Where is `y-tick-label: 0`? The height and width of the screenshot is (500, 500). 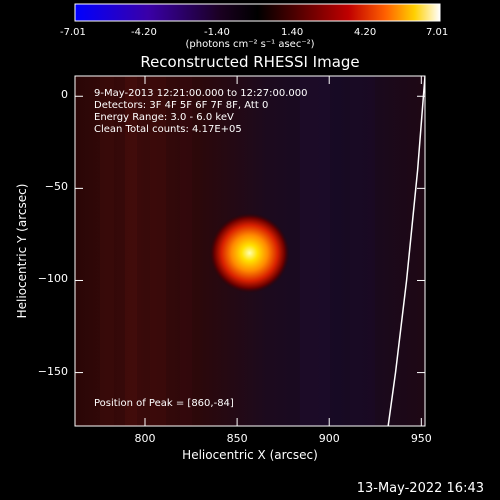
y-tick-label: 0 is located at coordinates (64, 95).